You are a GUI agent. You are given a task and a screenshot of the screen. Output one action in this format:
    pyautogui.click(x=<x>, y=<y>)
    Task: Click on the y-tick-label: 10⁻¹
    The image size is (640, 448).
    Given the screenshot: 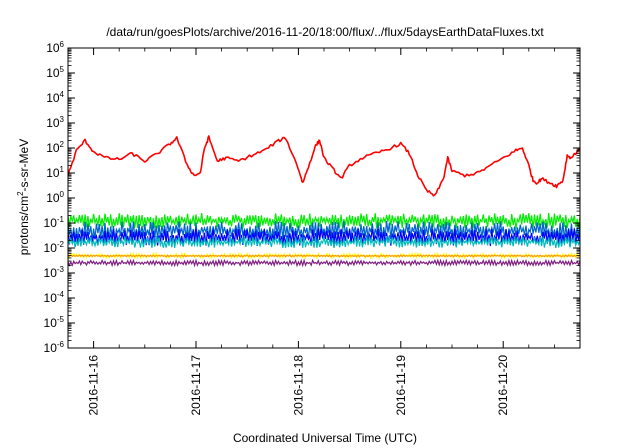 What is the action you would take?
    pyautogui.click(x=54, y=222)
    